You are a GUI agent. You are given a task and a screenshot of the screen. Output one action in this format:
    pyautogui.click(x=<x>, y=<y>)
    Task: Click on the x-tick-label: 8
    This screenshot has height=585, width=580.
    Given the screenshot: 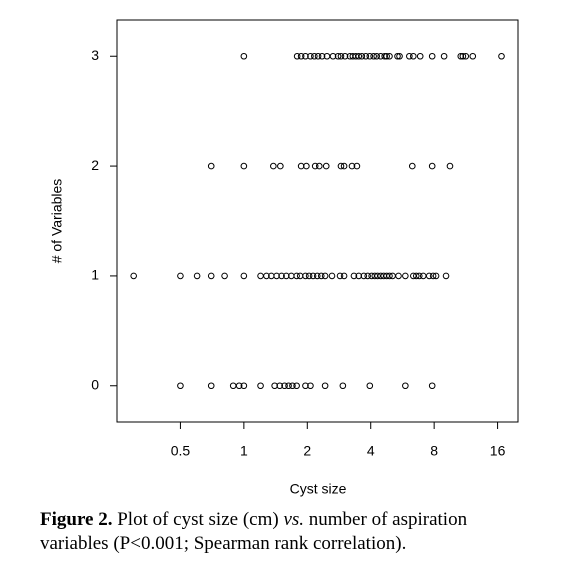 What is the action you would take?
    pyautogui.click(x=434, y=451)
    